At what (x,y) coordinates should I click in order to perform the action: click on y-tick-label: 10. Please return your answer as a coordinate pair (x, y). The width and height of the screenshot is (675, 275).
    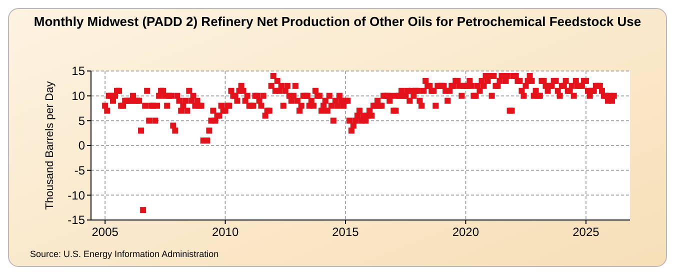
    Looking at the image, I should click on (79, 96).